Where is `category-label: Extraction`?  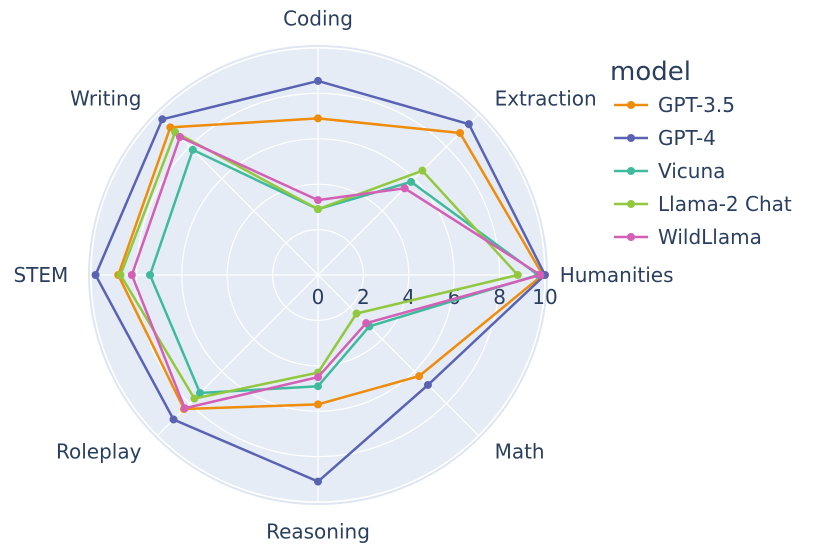 category-label: Extraction is located at coordinates (546, 98).